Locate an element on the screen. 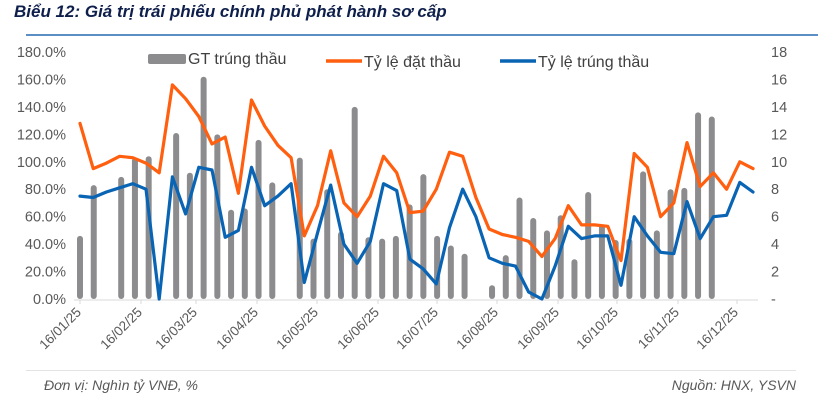 Image resolution: width=818 pixels, height=402 pixels. left-axis-tick: 160.0% is located at coordinates (41, 80).